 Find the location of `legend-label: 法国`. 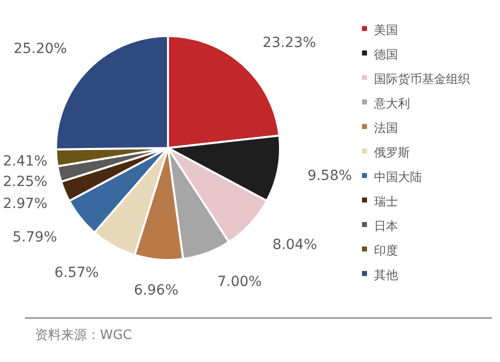

legend-label: 法国 is located at coordinates (386, 128).